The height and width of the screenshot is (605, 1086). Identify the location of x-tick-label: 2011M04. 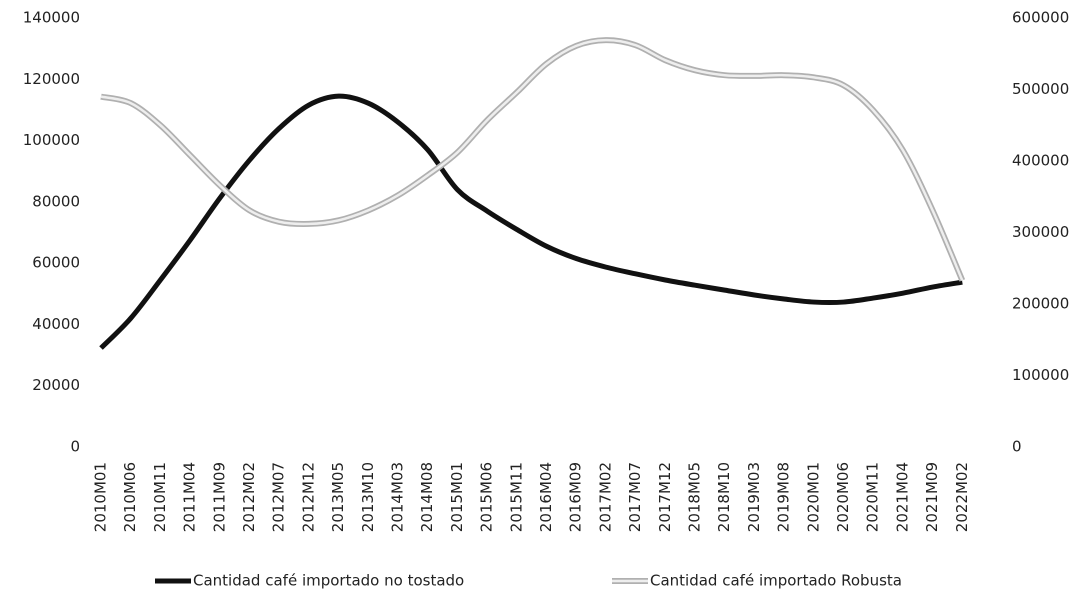
(190, 497).